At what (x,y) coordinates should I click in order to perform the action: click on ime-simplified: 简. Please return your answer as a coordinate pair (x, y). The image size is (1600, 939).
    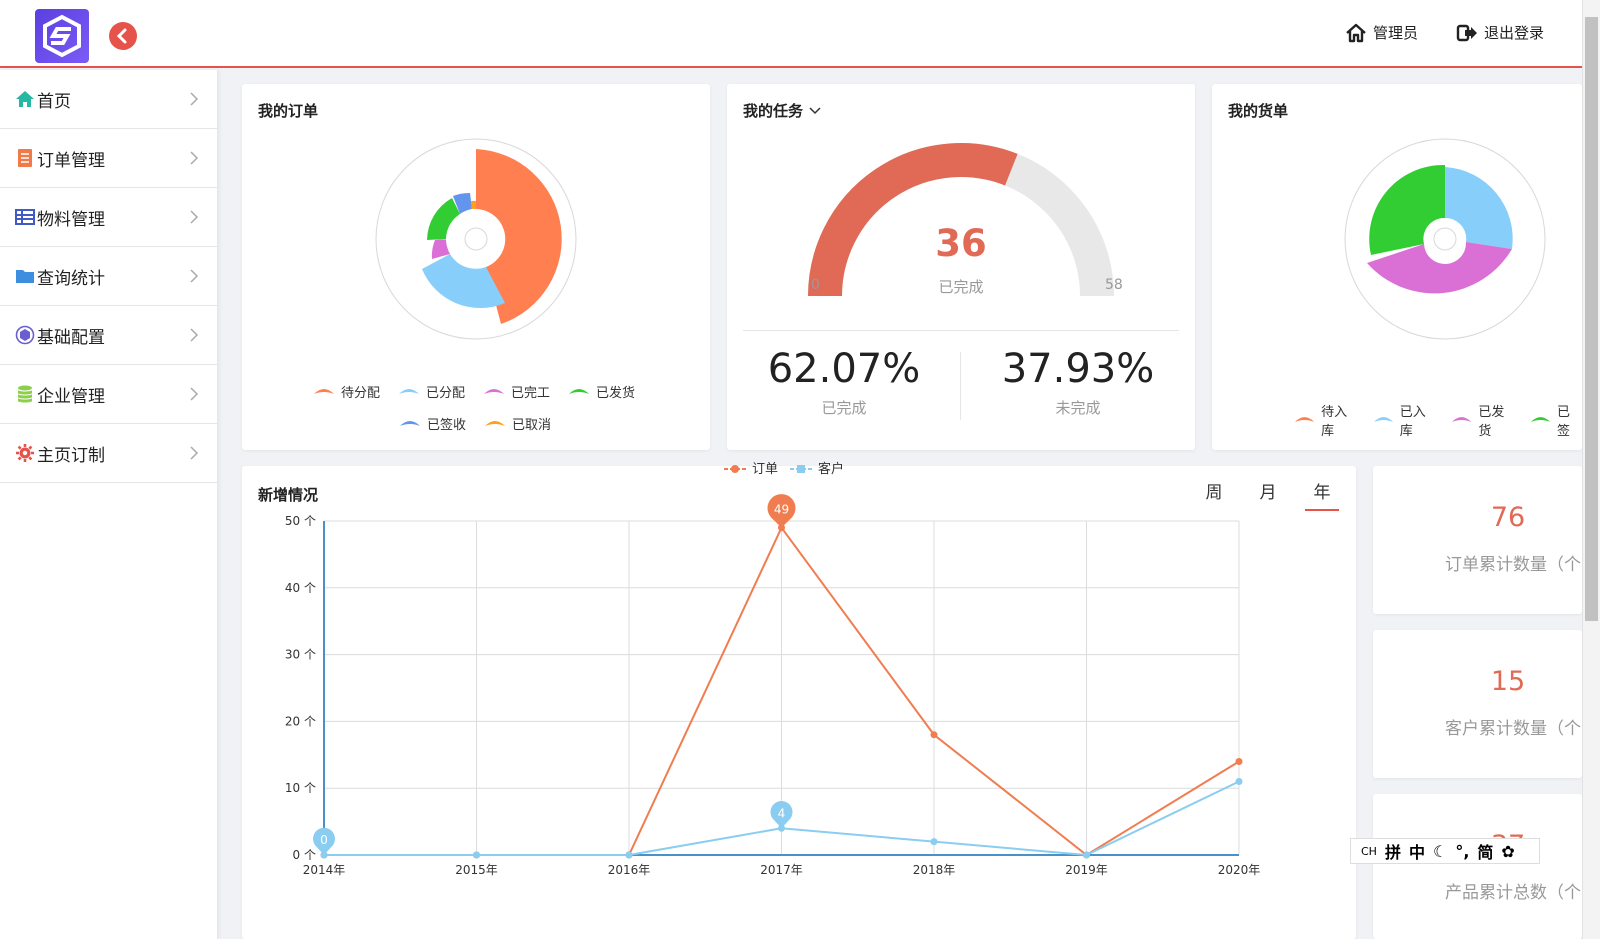
    Looking at the image, I should click on (1485, 852).